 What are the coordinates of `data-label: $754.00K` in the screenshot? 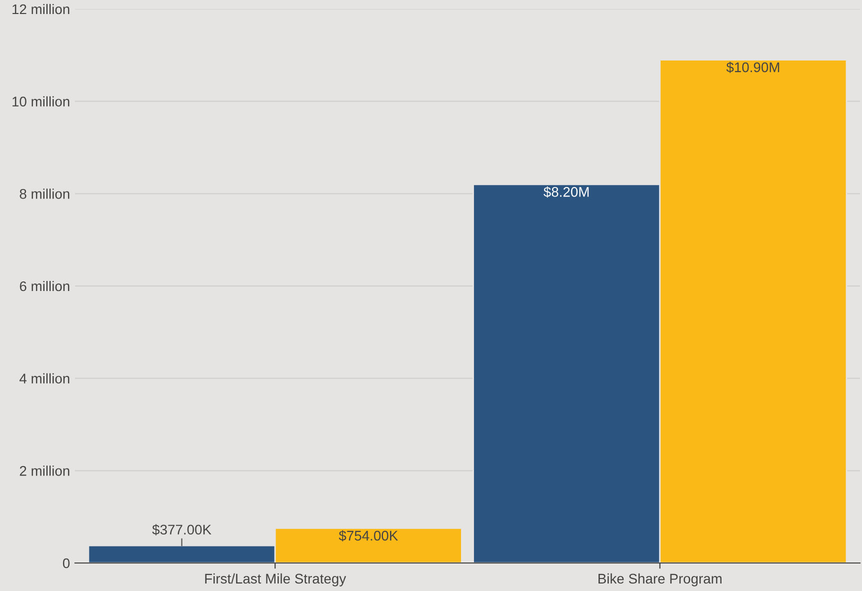 It's located at (368, 536).